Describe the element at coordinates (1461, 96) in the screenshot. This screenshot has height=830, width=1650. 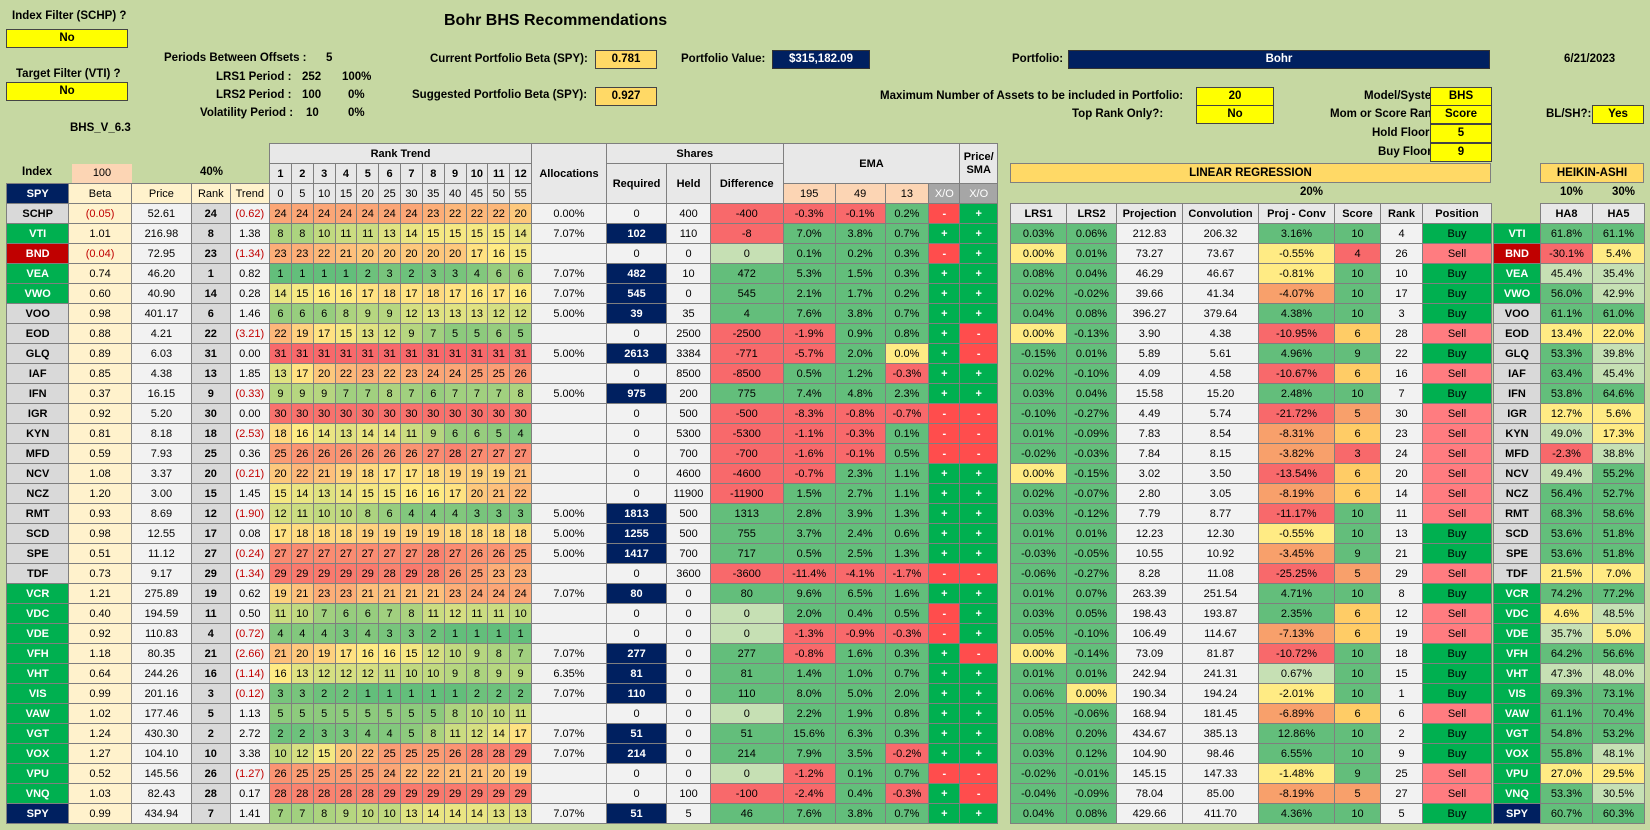
I see `model-value: BHS` at that location.